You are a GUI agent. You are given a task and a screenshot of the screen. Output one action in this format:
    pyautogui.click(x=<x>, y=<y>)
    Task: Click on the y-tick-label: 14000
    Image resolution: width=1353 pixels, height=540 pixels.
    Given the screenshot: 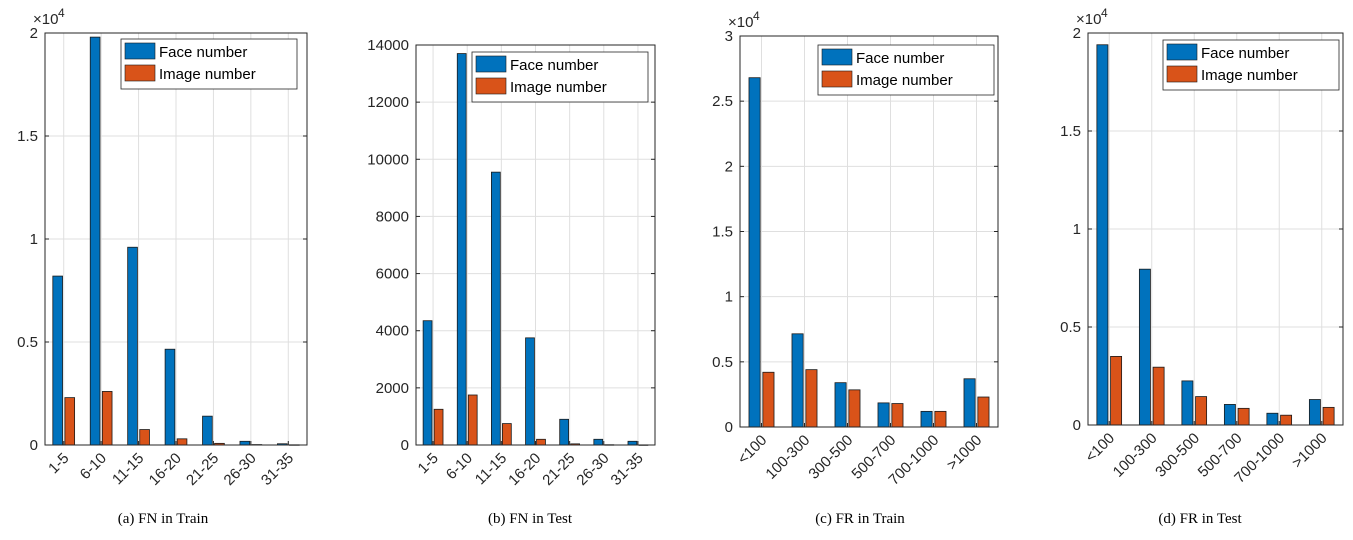 What is the action you would take?
    pyautogui.click(x=388, y=45)
    